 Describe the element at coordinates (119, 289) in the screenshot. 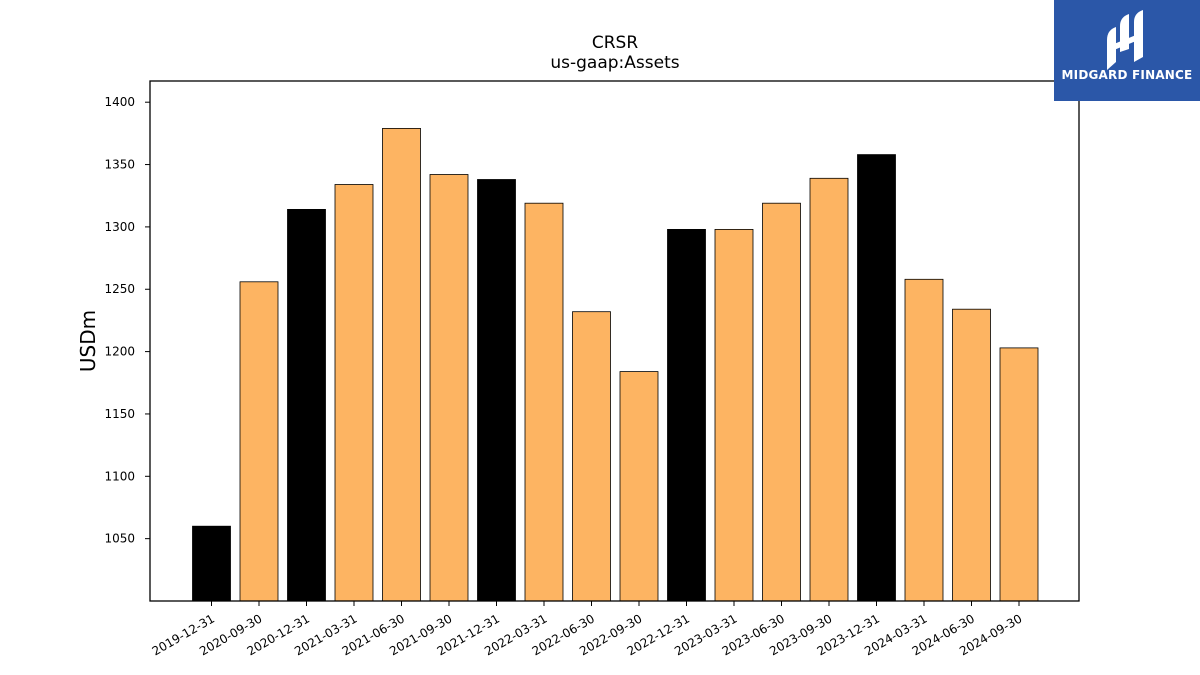

I see `y-tick-label: 1250` at that location.